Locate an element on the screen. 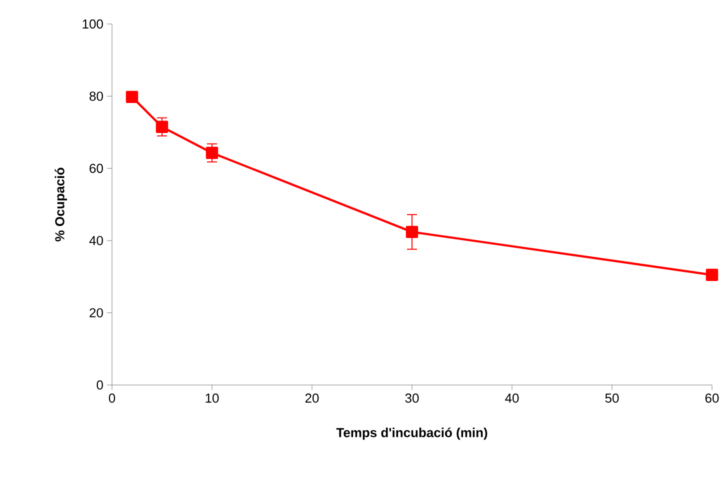  x-axis-title: Temps d'incubació (min) is located at coordinates (412, 434).